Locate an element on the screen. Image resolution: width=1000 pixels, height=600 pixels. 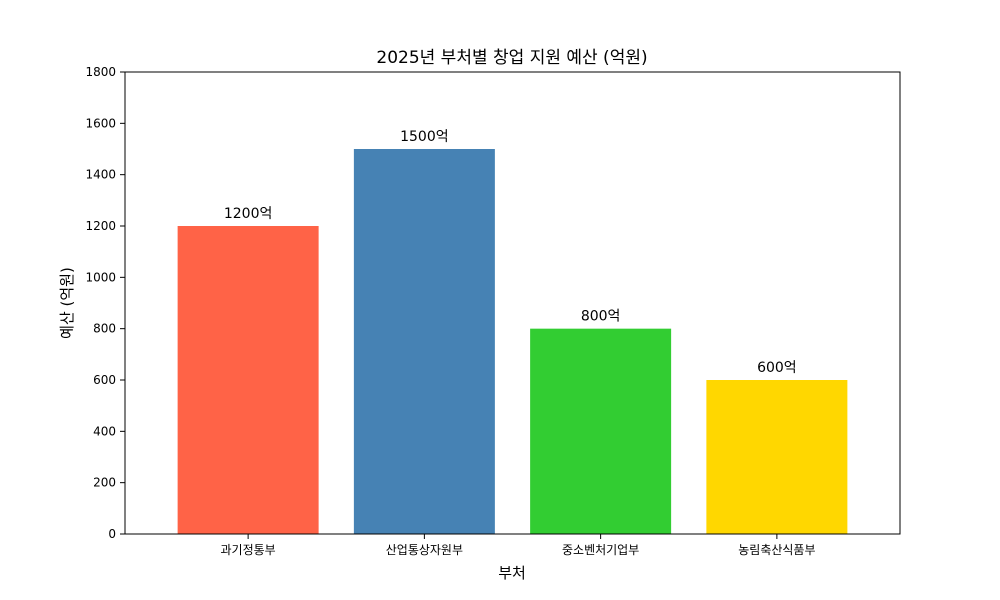
y-tick-label-5: 1000 is located at coordinates (100, 277).